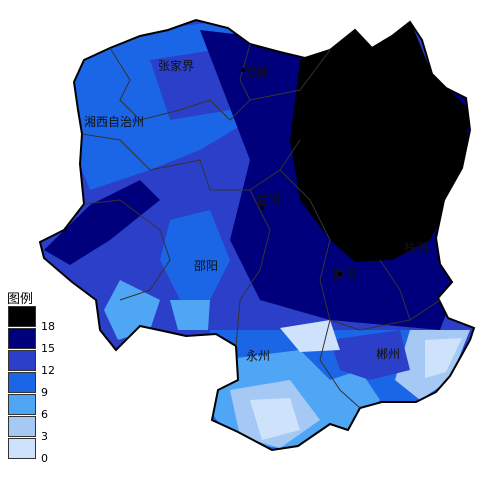  What do you see at coordinates (443, 358) in the screenshot?
I see `zone-0-se` at bounding box center [443, 358].